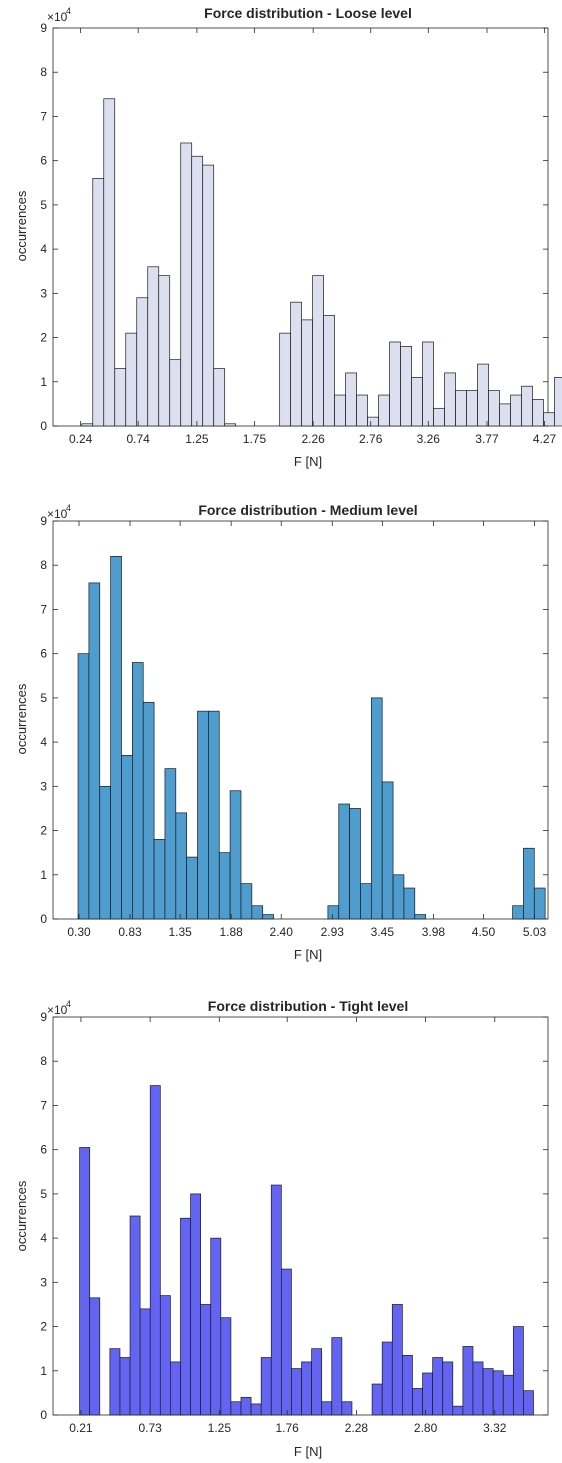  Describe the element at coordinates (434, 932) in the screenshot. I see `x-tick-label: 3.98` at that location.